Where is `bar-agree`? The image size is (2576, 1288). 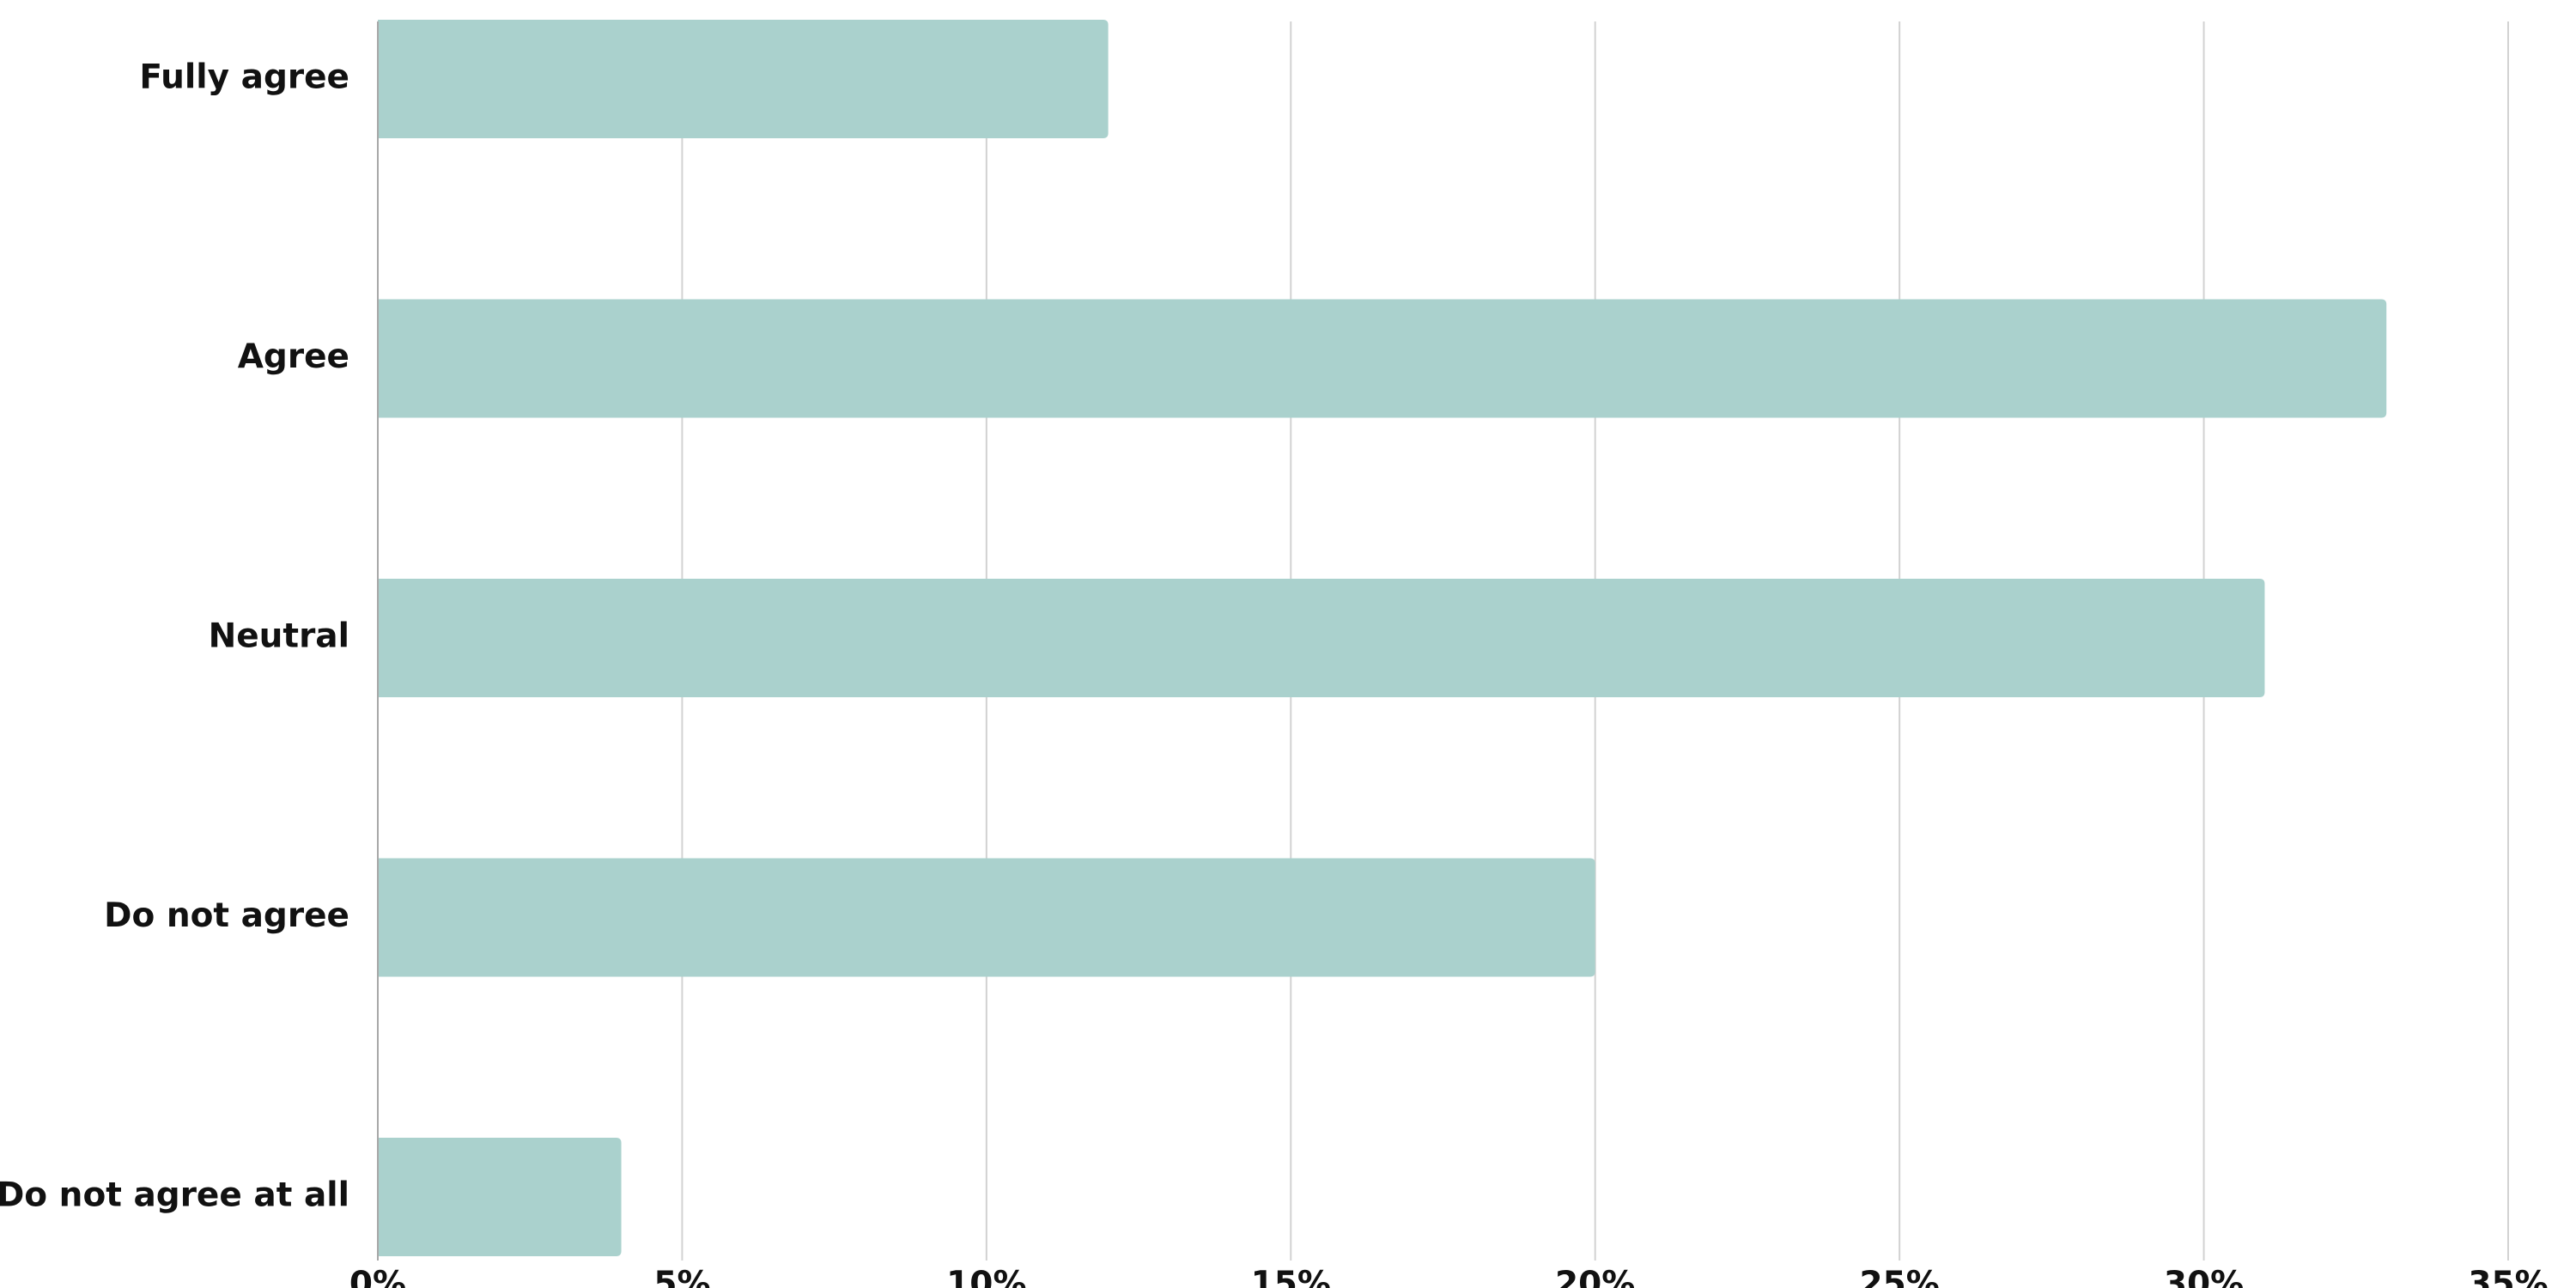 bar-agree is located at coordinates (1382, 358).